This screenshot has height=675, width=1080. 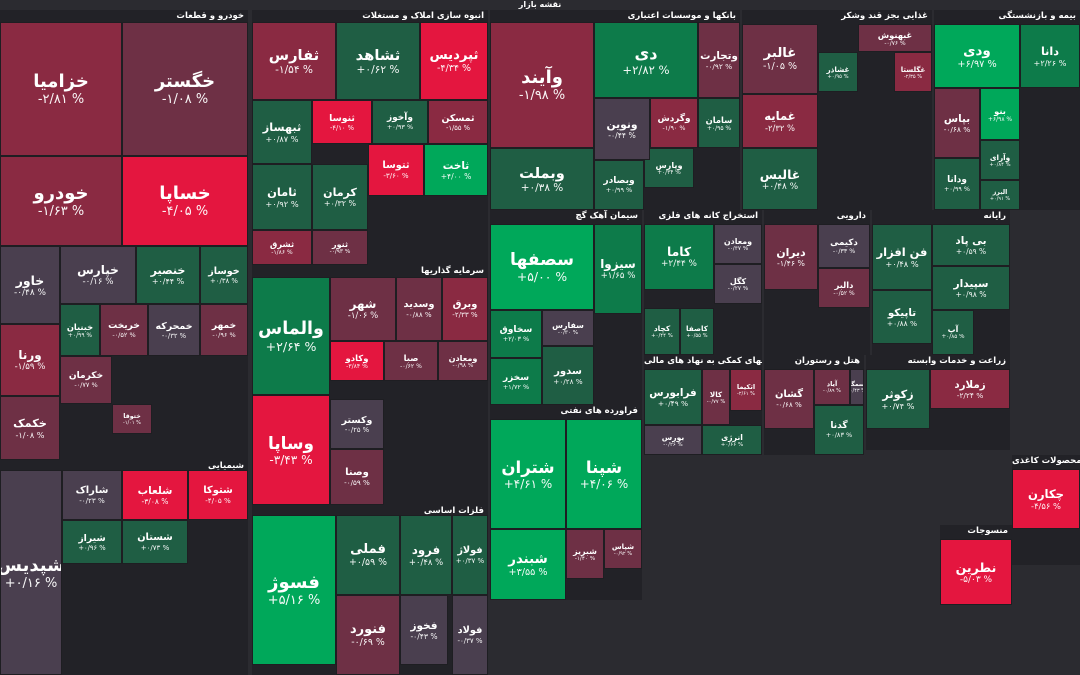 I want to click on stock-tile: سخاوق +۲/۰۳ %, so click(x=516, y=334).